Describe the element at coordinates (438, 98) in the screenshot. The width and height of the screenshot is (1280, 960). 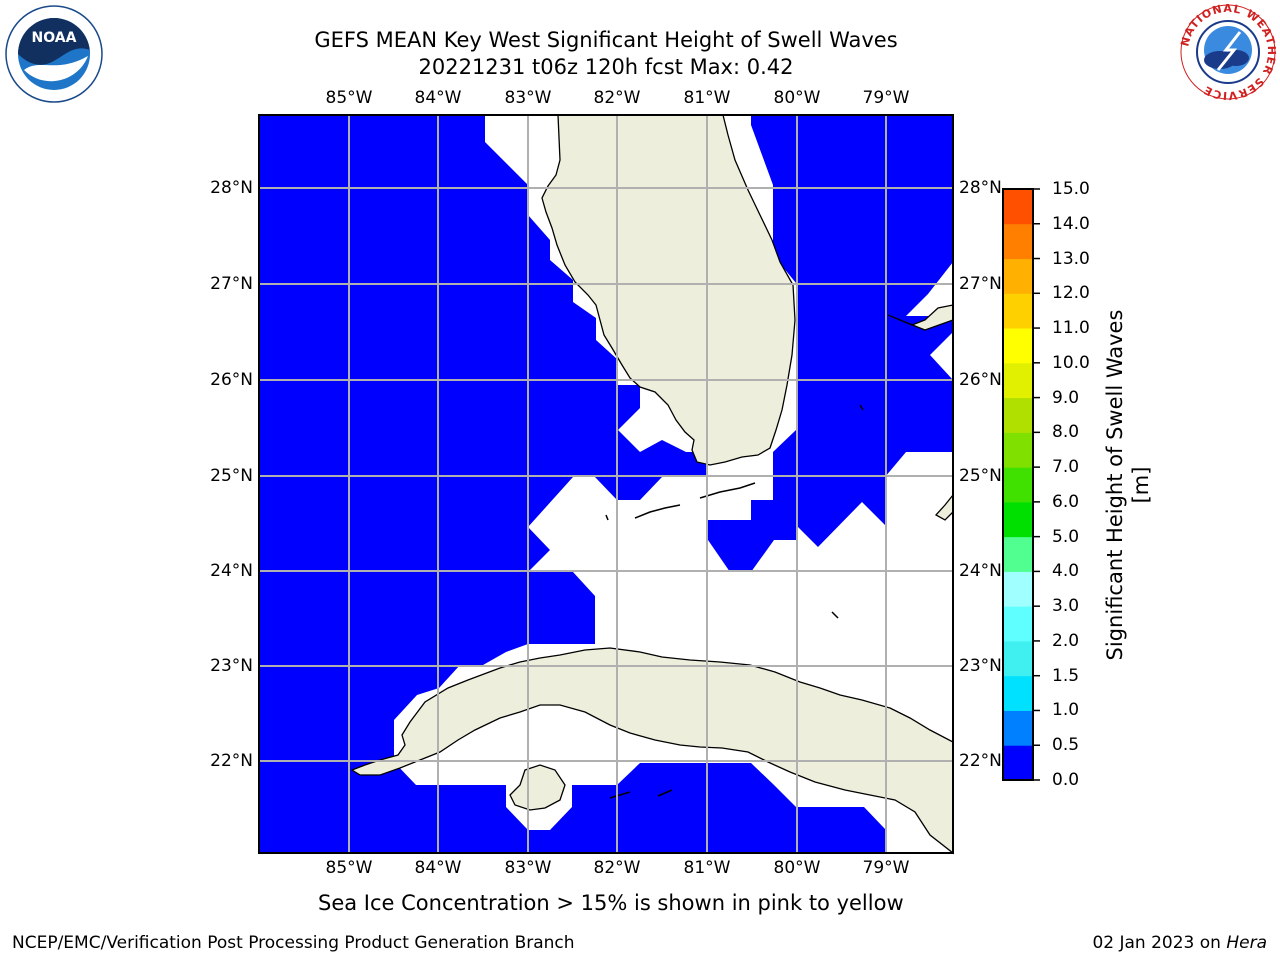
I see `lon-tick-label-top: 84°W` at that location.